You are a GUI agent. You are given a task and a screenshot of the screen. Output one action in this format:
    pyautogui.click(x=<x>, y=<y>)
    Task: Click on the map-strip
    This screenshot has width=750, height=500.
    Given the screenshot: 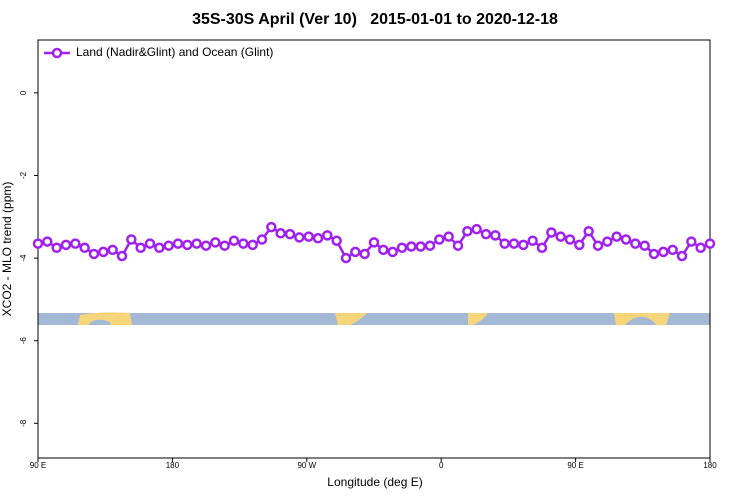 What is the action you would take?
    pyautogui.click(x=374, y=318)
    